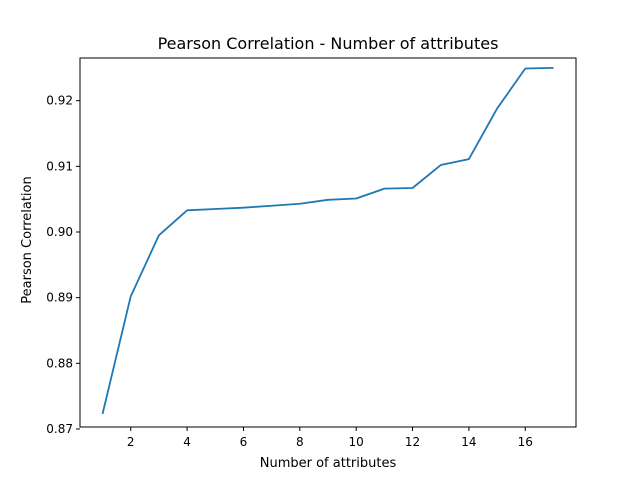 The height and width of the screenshot is (480, 640). Describe the element at coordinates (59, 101) in the screenshot. I see `y-tick-label: 0.92` at that location.